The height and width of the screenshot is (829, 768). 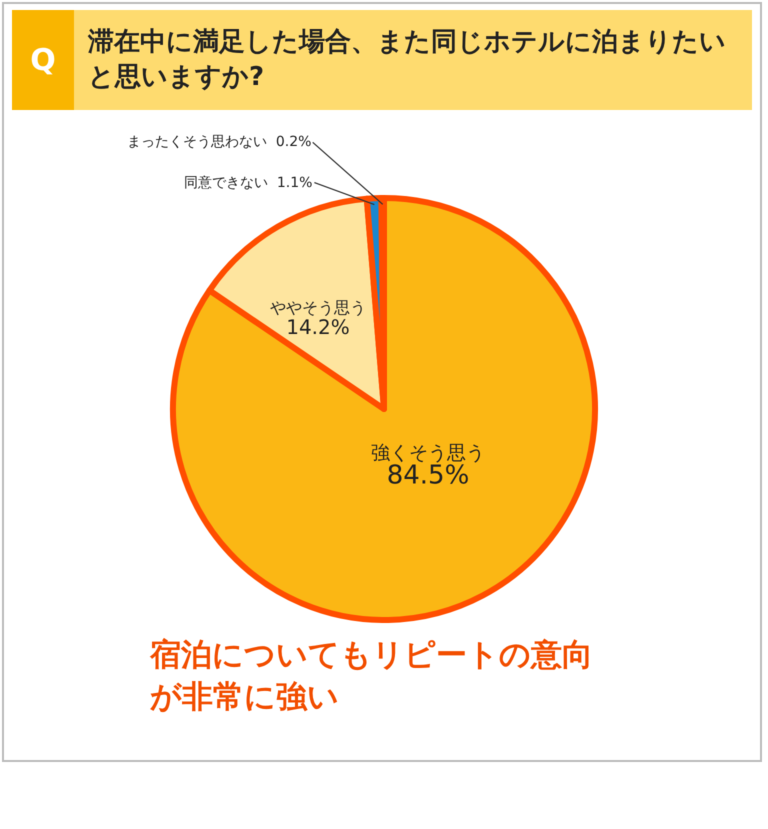 What do you see at coordinates (43, 60) in the screenshot?
I see `text: Q` at bounding box center [43, 60].